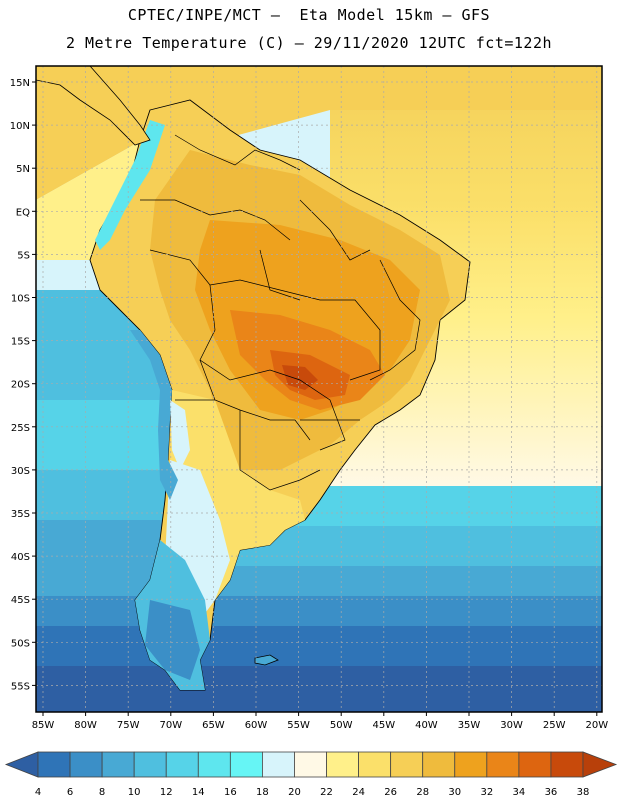 This screenshot has height=800, width=618. I want to click on lat-label: 15N, so click(20, 83).